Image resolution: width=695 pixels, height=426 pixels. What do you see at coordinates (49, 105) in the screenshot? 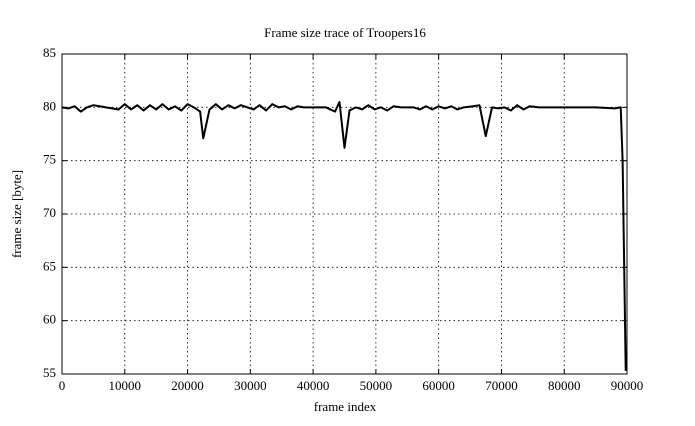
I see `y-tick-label: 80` at bounding box center [49, 105].